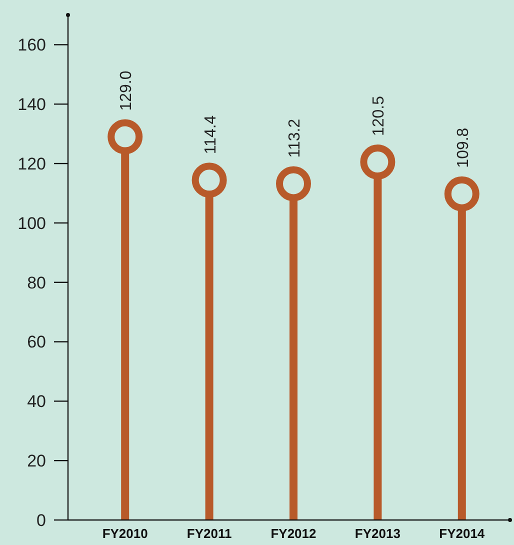 This screenshot has height=545, width=514. Describe the element at coordinates (379, 116) in the screenshot. I see `data-label: 120.5` at that location.